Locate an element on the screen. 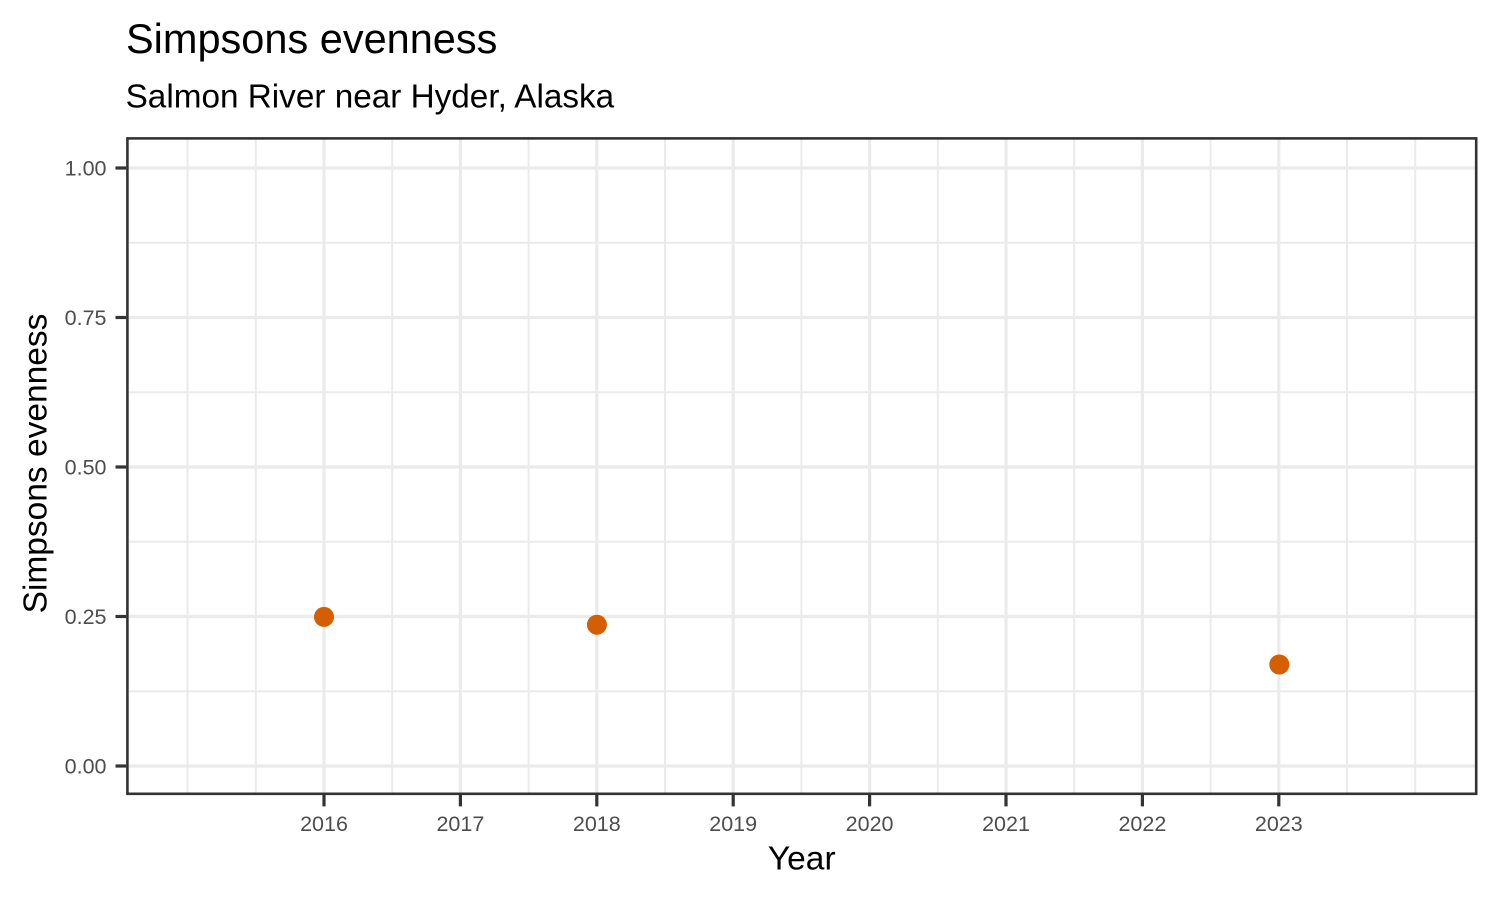 This screenshot has width=1500, height=905. svg-text: 0.00 is located at coordinates (86, 766).